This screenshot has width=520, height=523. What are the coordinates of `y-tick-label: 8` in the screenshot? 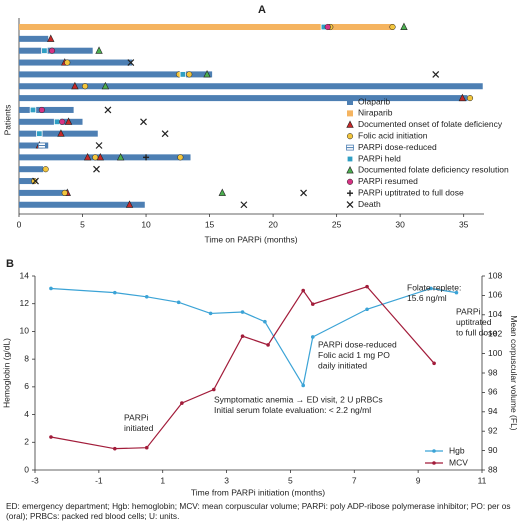 It's located at (26, 358).